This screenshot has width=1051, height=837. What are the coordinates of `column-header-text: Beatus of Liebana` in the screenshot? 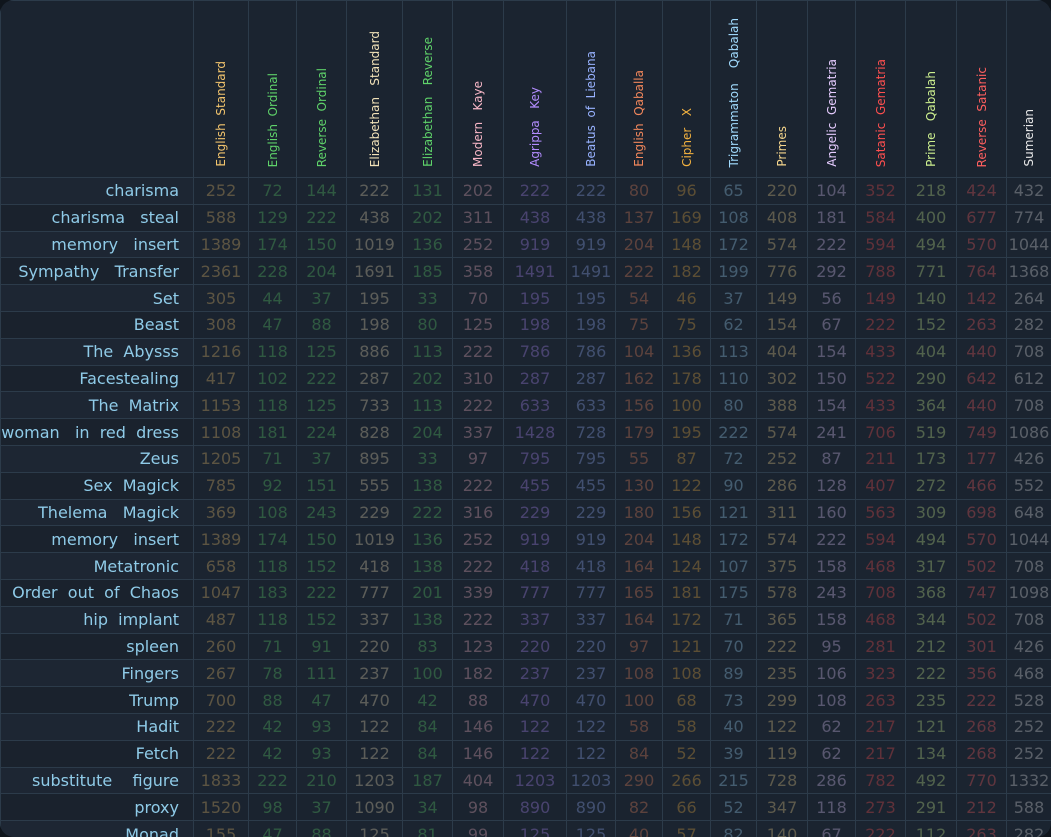 It's located at (591, 109).